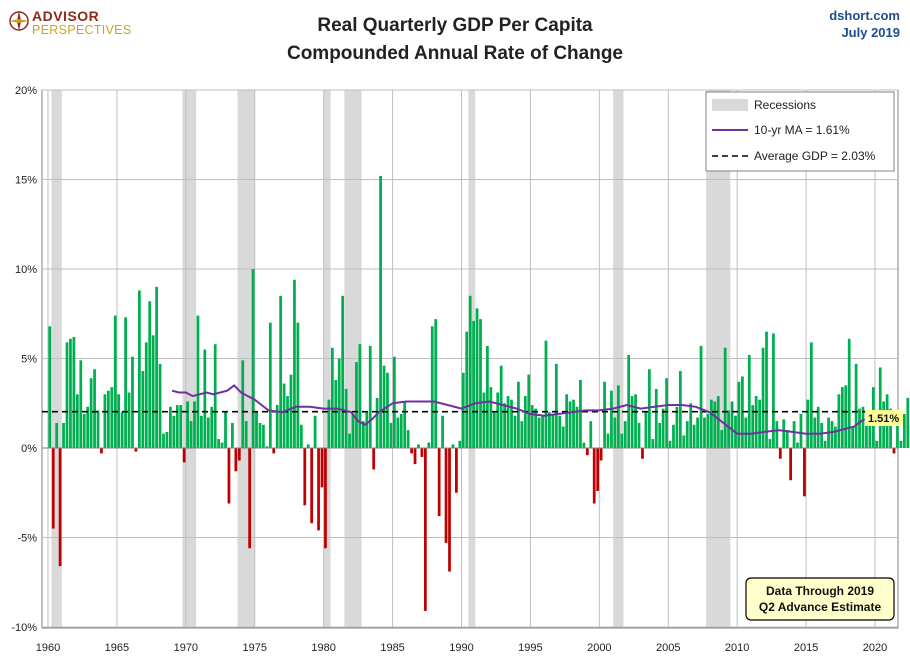 The height and width of the screenshot is (661, 910). I want to click on x-tick-label: 2005, so click(668, 648).